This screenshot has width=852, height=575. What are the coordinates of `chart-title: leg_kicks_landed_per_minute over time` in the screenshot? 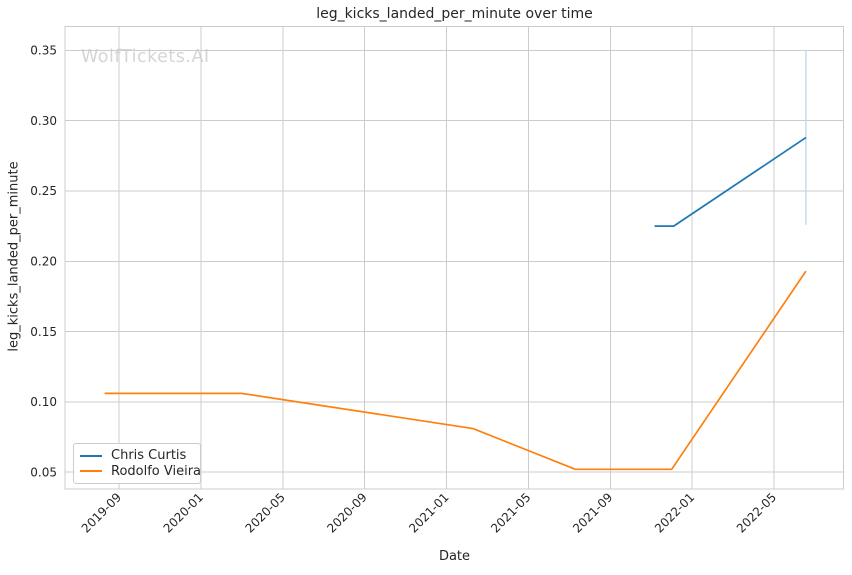 It's located at (454, 14).